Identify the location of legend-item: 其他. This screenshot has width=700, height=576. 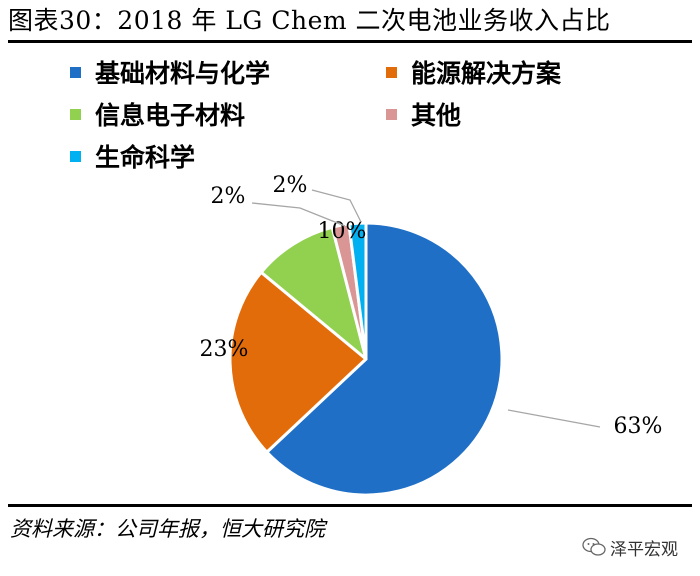
(423, 114).